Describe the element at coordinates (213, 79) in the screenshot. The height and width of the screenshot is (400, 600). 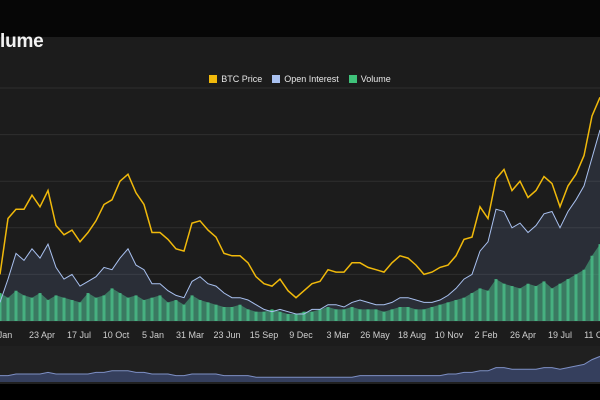
I see `legend-swatch-btc-price` at that location.